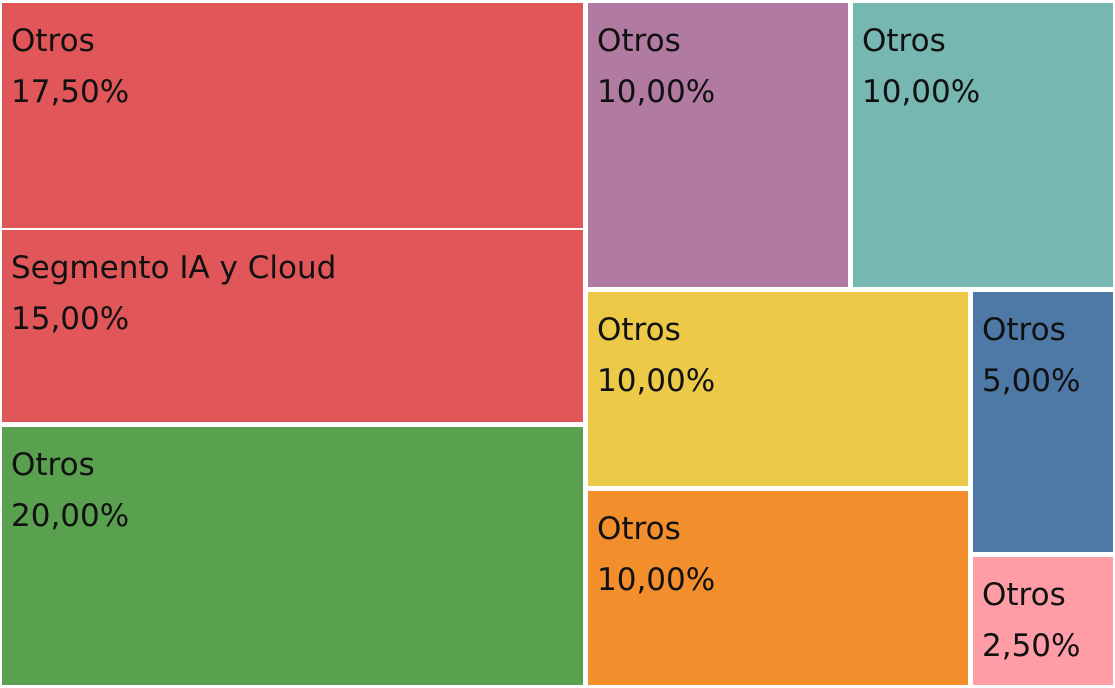 Image resolution: width=1115 pixels, height=688 pixels. What do you see at coordinates (70, 491) in the screenshot?
I see `tile-text: Otros 20,00%` at bounding box center [70, 491].